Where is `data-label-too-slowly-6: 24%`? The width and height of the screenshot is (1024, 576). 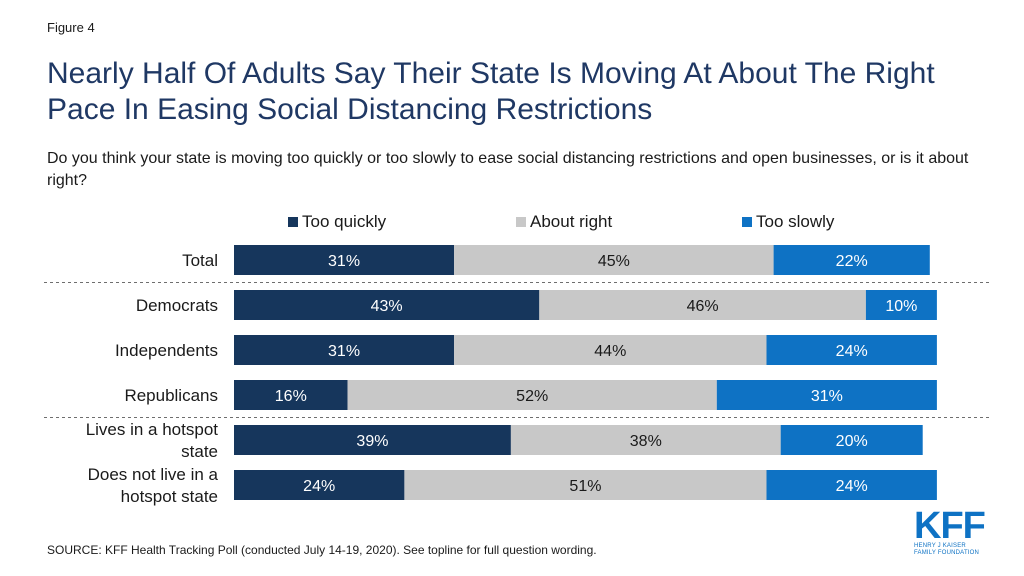 data-label-too-slowly-6: 24% is located at coordinates (852, 486).